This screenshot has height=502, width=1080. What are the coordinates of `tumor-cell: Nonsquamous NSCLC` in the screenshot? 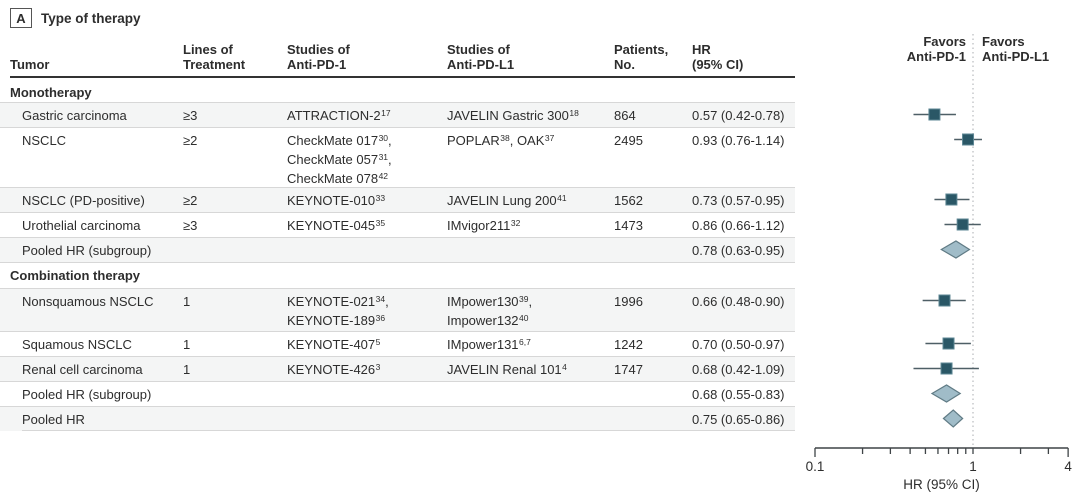 It's located at (88, 301).